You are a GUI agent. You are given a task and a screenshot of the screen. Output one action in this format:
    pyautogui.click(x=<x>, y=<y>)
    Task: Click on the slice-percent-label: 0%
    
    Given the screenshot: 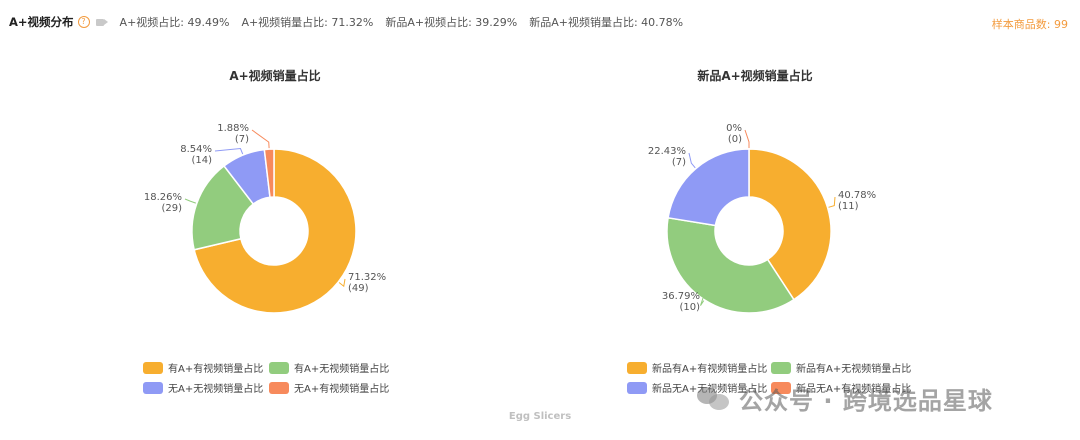 What is the action you would take?
    pyautogui.click(x=734, y=128)
    